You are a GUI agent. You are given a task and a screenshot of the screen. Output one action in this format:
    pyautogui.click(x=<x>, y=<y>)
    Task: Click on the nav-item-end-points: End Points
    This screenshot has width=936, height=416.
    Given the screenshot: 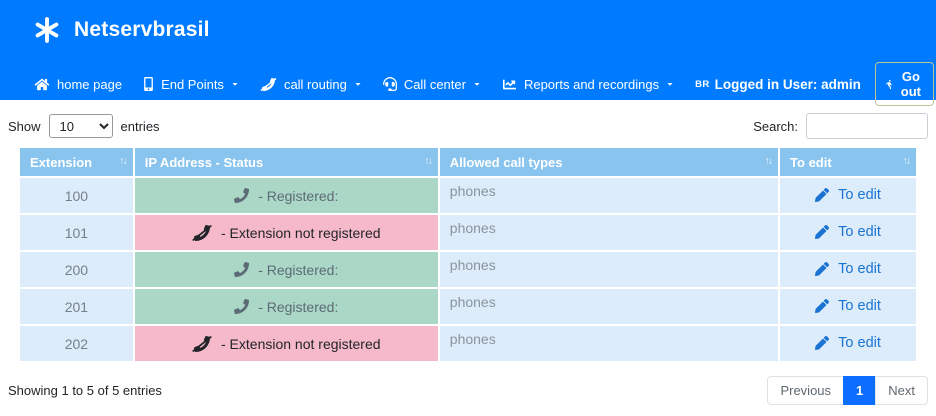 What is the action you would take?
    pyautogui.click(x=191, y=84)
    